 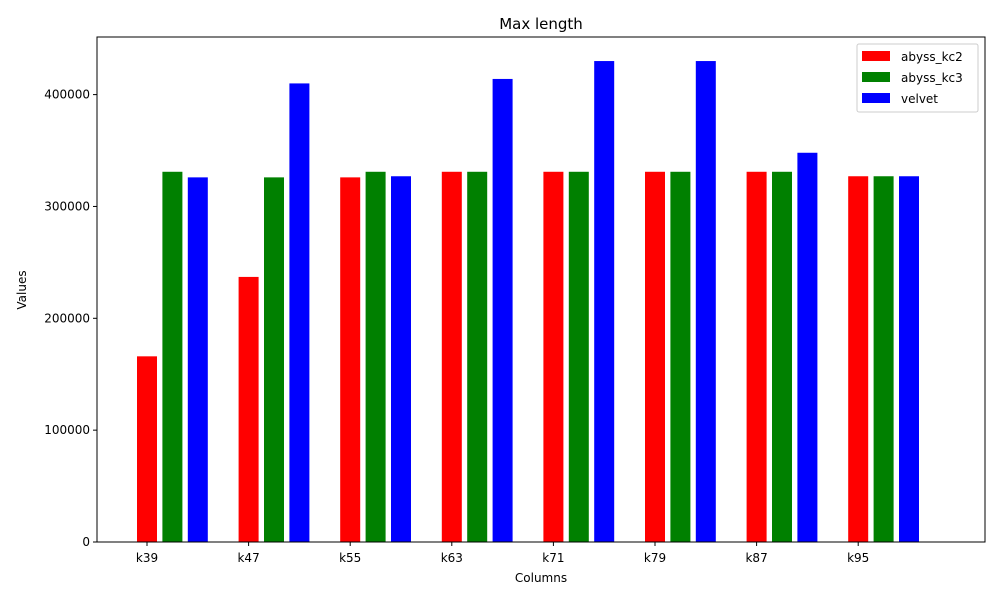 I want to click on bar-abyss_kc3-k63, so click(x=477, y=357).